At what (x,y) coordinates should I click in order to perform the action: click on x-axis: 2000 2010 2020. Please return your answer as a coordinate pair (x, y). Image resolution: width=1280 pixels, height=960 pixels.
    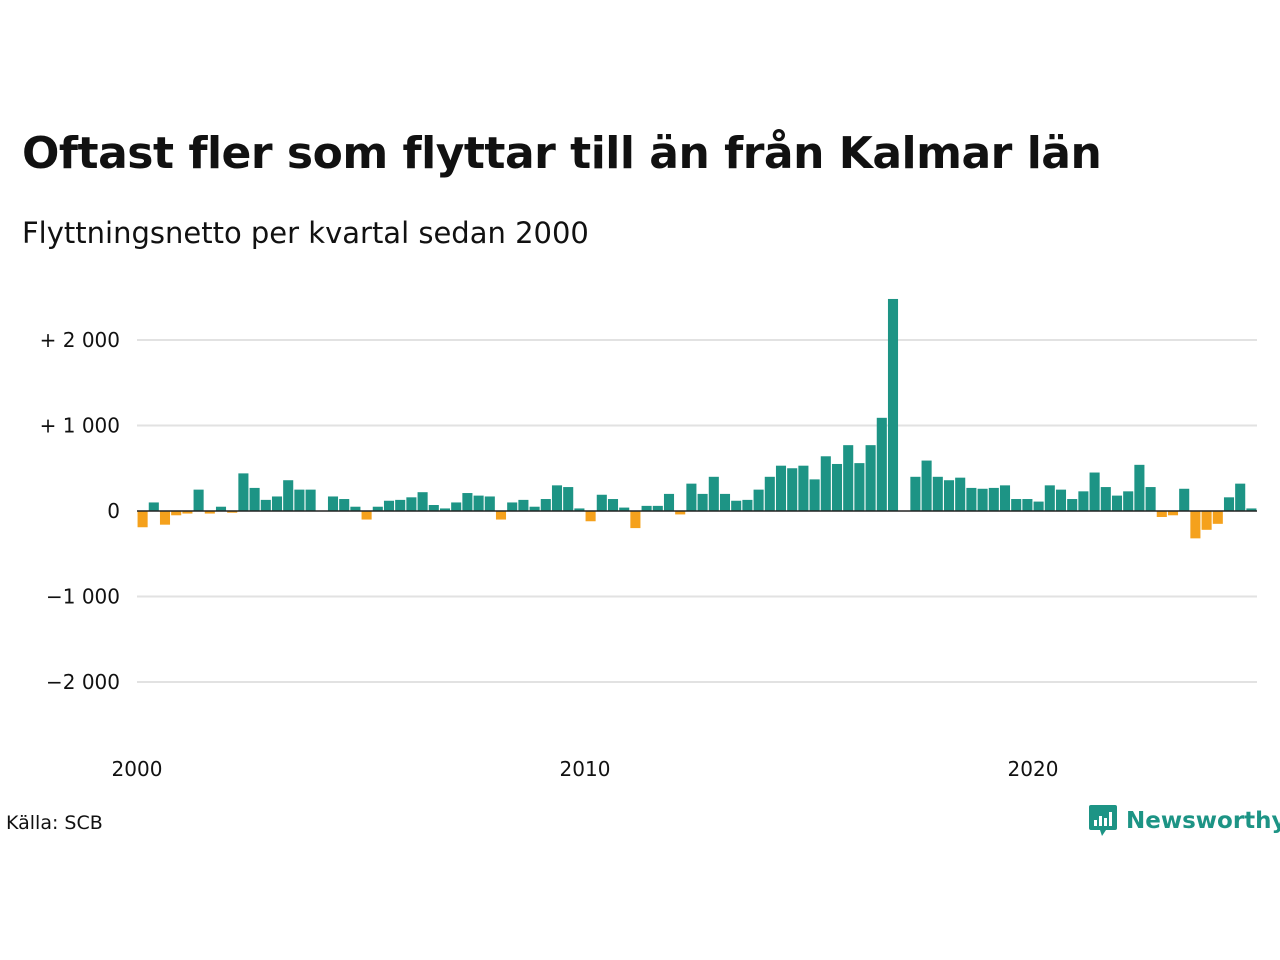
    Looking at the image, I should click on (585, 769).